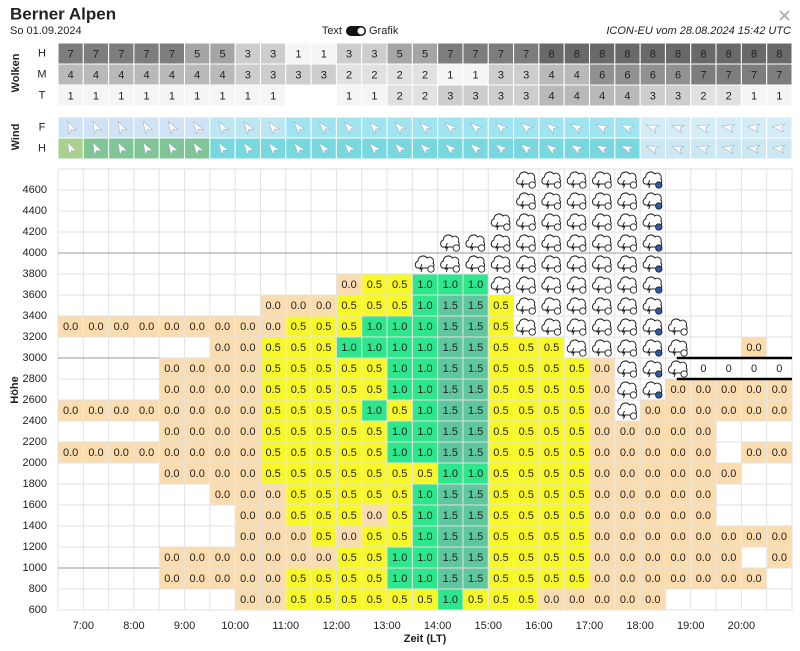  Describe the element at coordinates (121, 75) in the screenshot. I see `cloud-value: 4` at that location.